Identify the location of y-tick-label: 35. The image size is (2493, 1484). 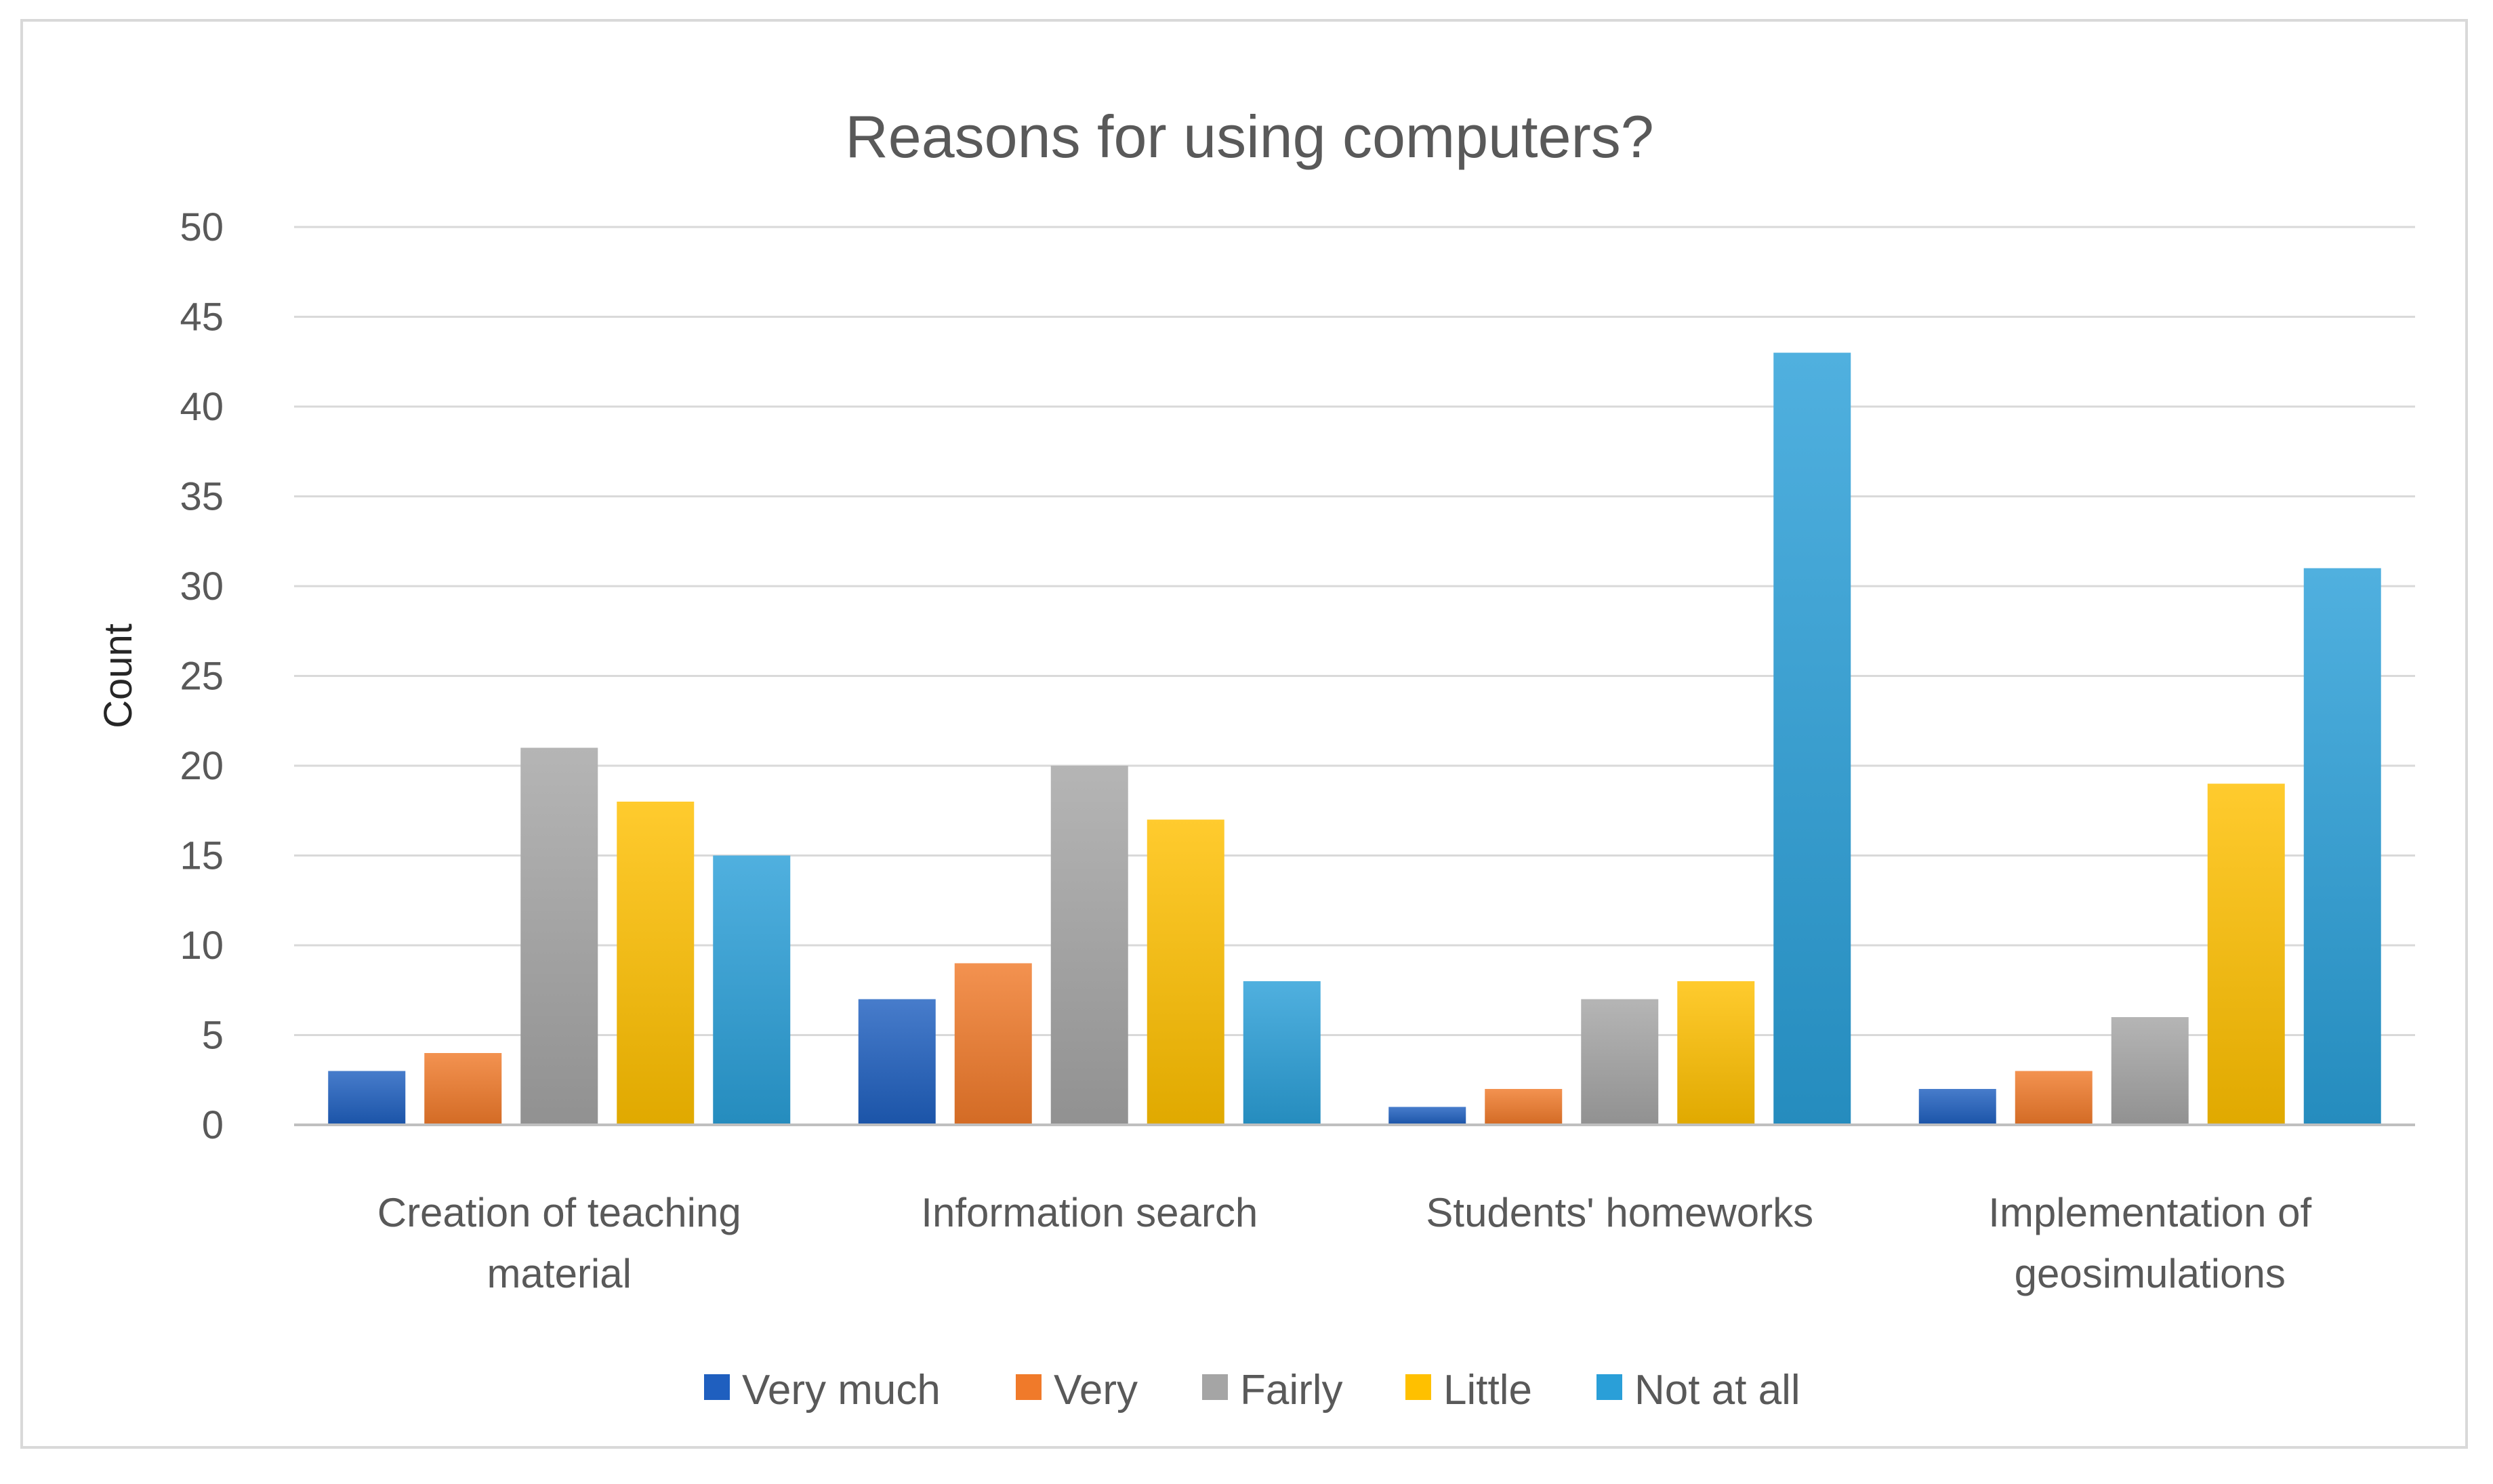
(202, 497).